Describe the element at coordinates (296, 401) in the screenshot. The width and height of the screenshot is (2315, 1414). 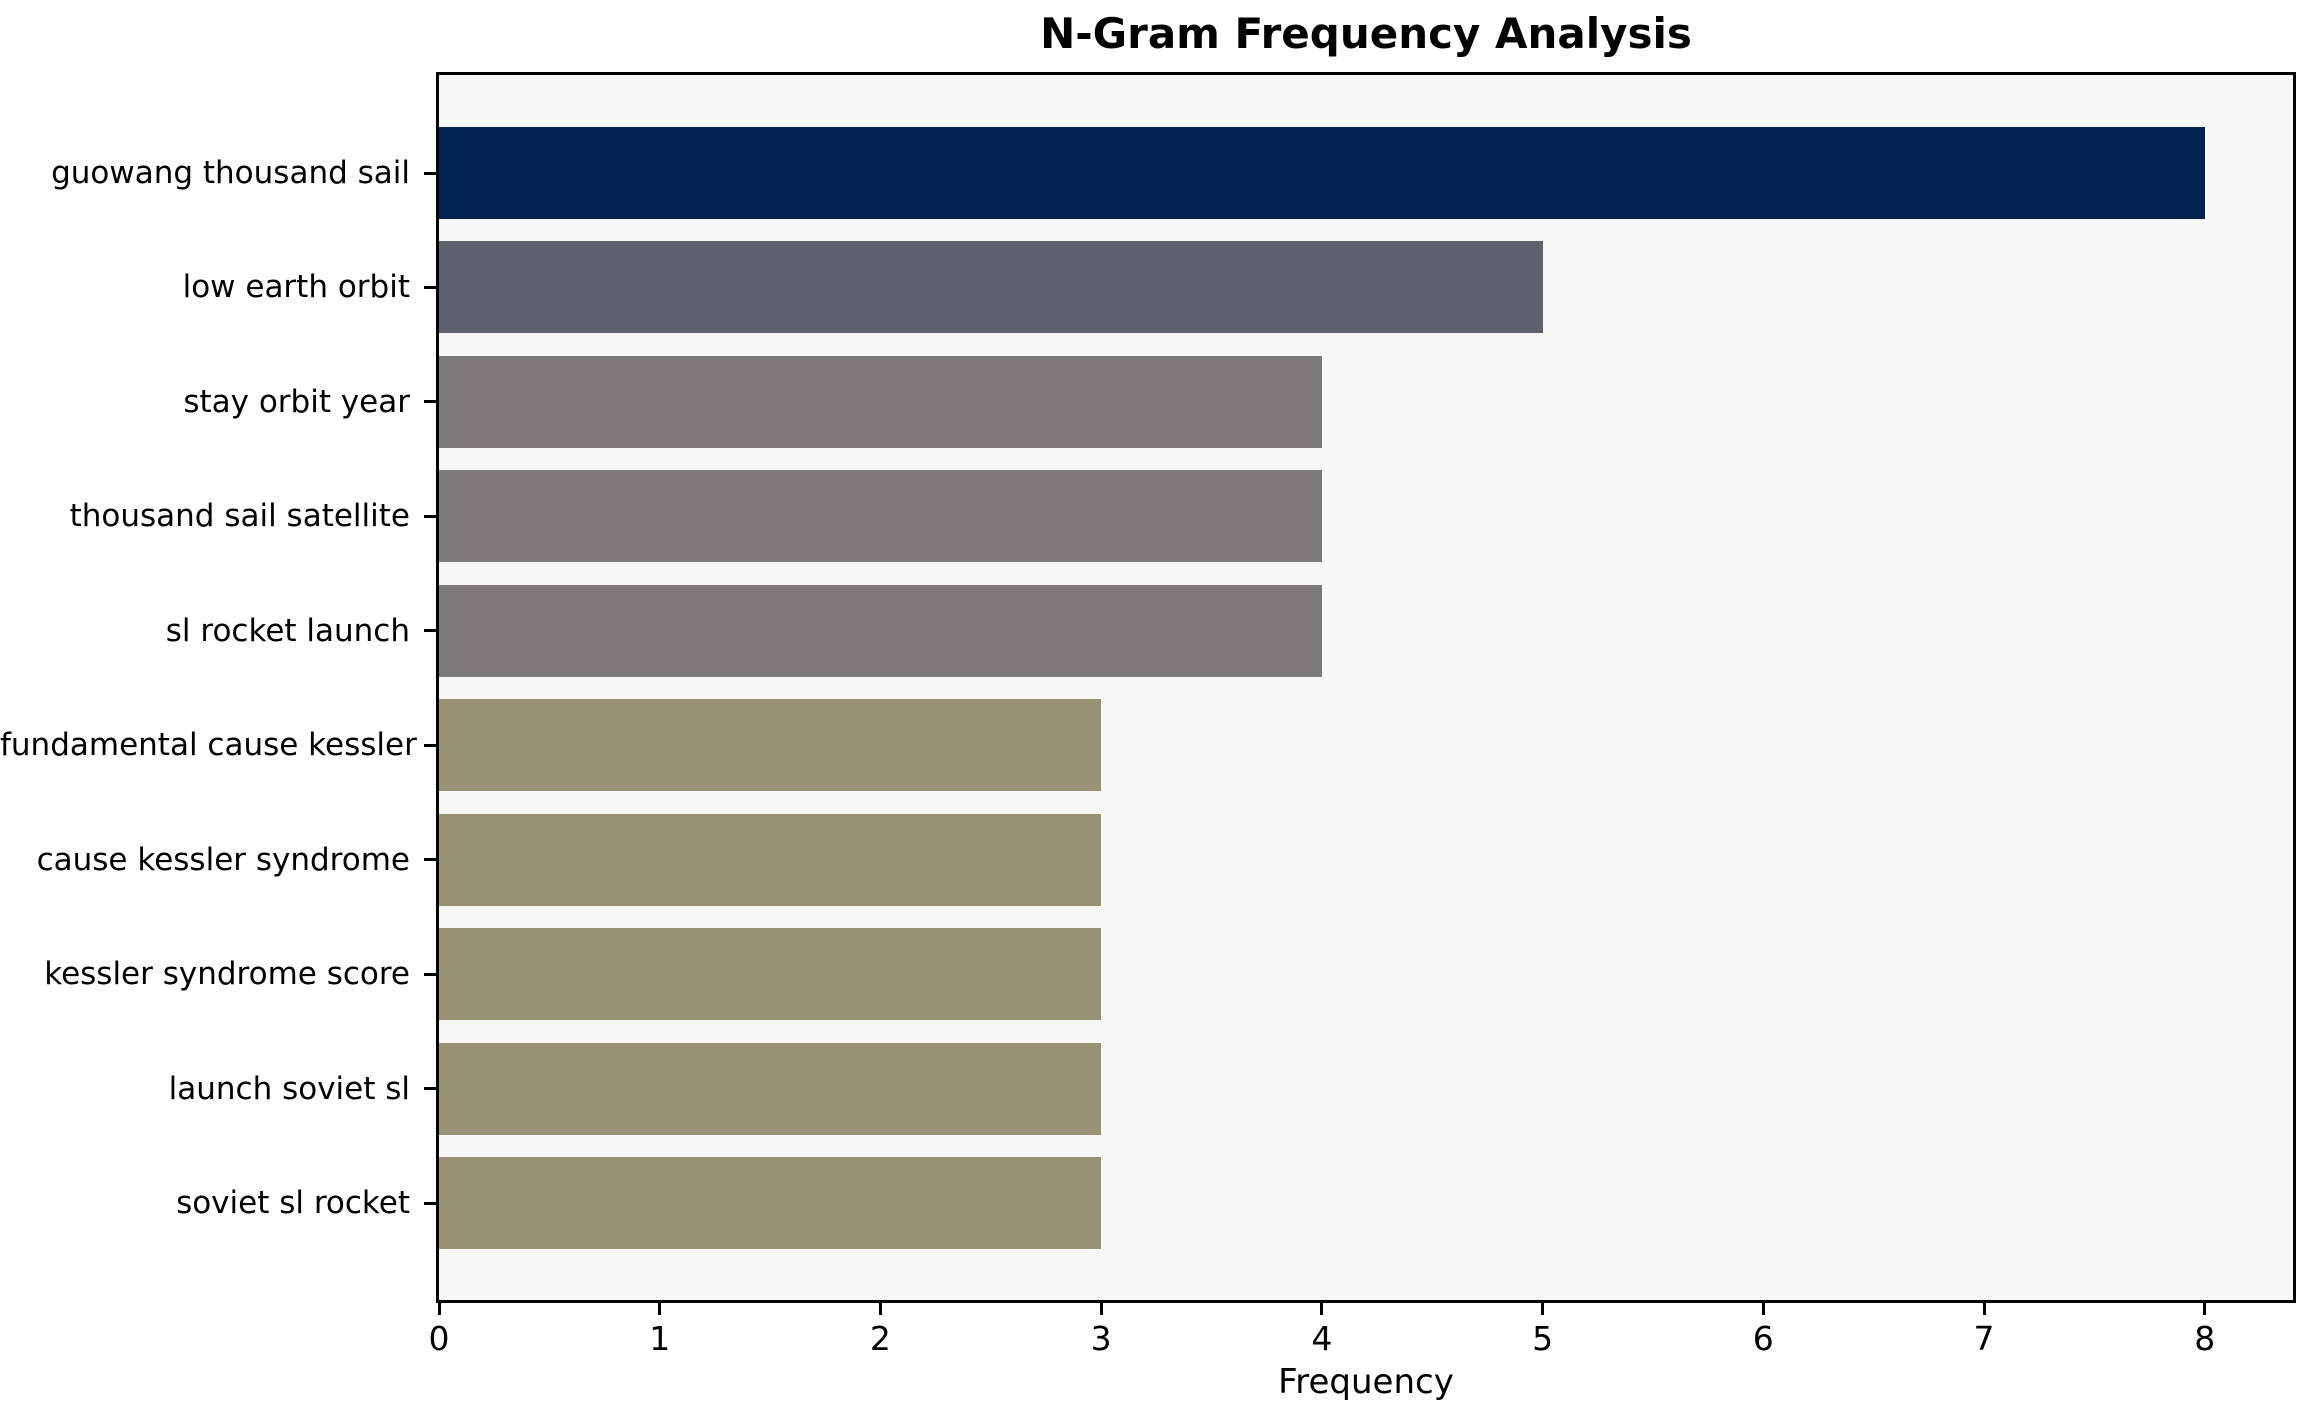
I see `y-tick-label: stay orbit year` at that location.